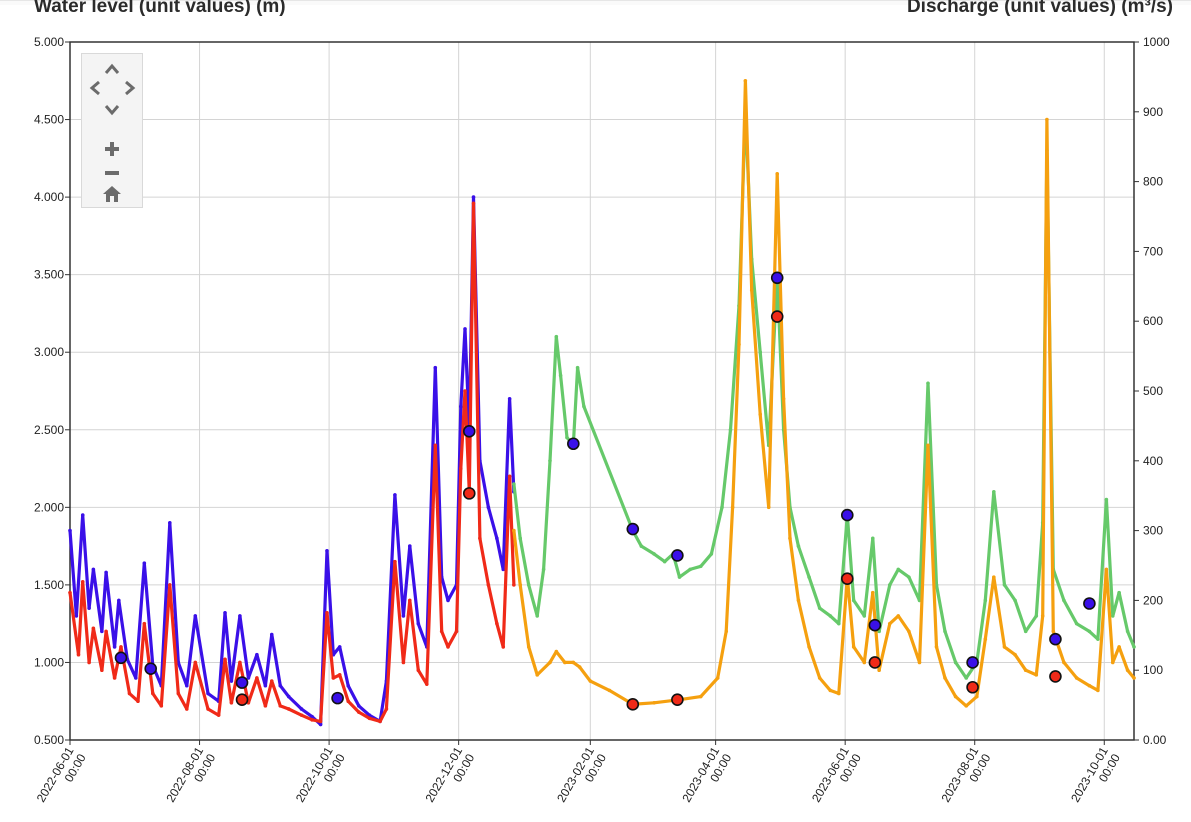 This screenshot has height=822, width=1191. I want to click on field-visit-marker-red, so click(875, 662).